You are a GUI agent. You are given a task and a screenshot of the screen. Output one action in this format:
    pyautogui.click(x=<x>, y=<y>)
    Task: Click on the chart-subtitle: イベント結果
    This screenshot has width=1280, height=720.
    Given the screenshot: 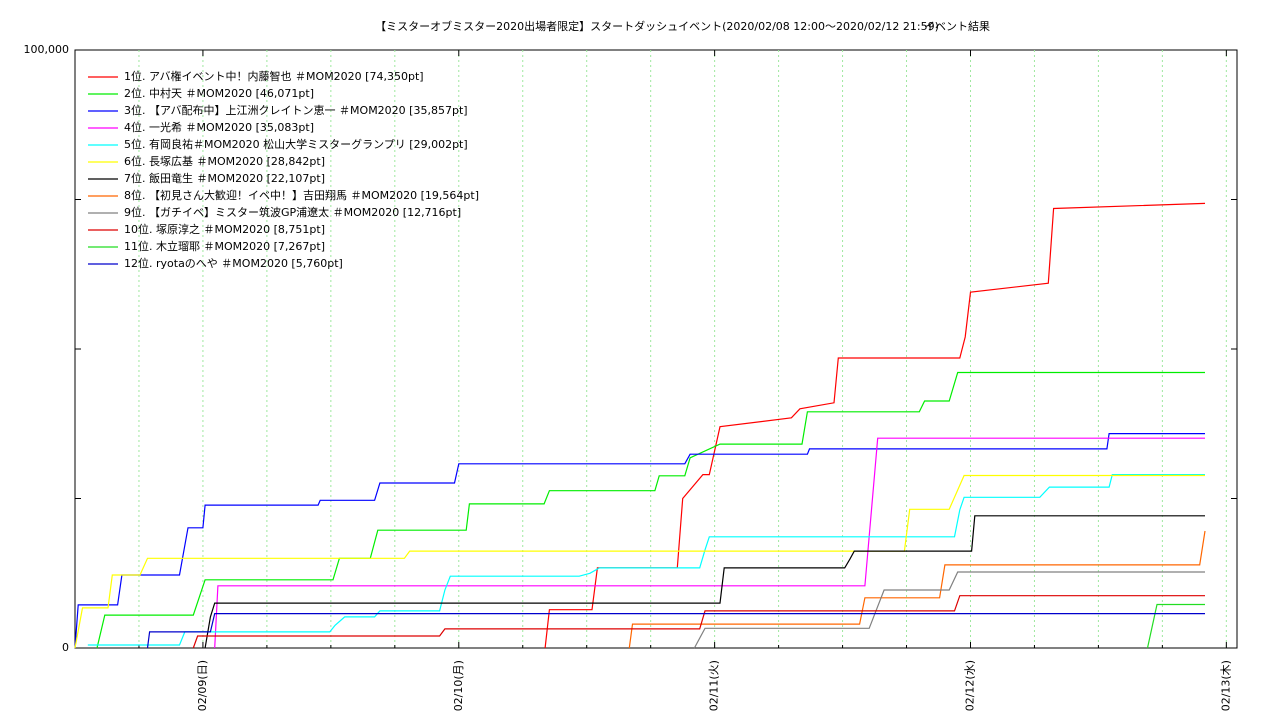 What is the action you would take?
    pyautogui.click(x=957, y=26)
    